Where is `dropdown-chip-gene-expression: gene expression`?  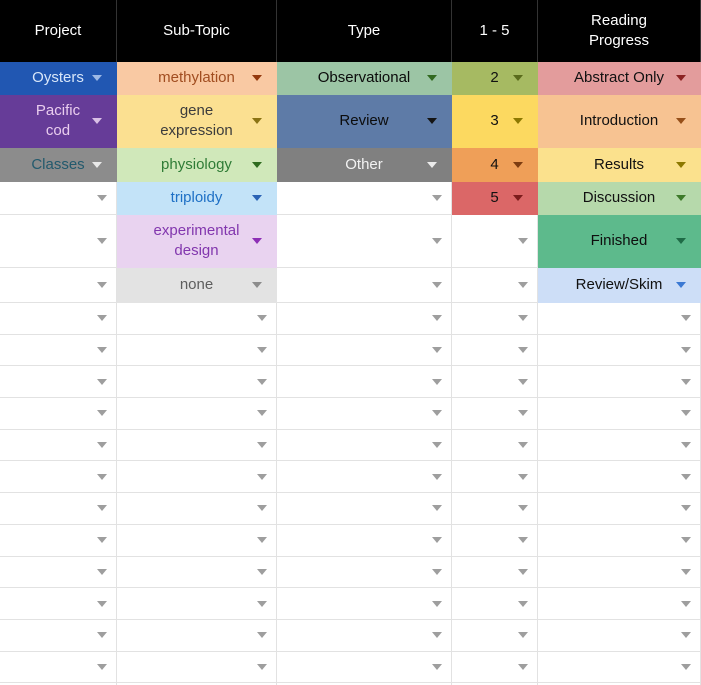 dropdown-chip-gene-expression: gene expression is located at coordinates (197, 121).